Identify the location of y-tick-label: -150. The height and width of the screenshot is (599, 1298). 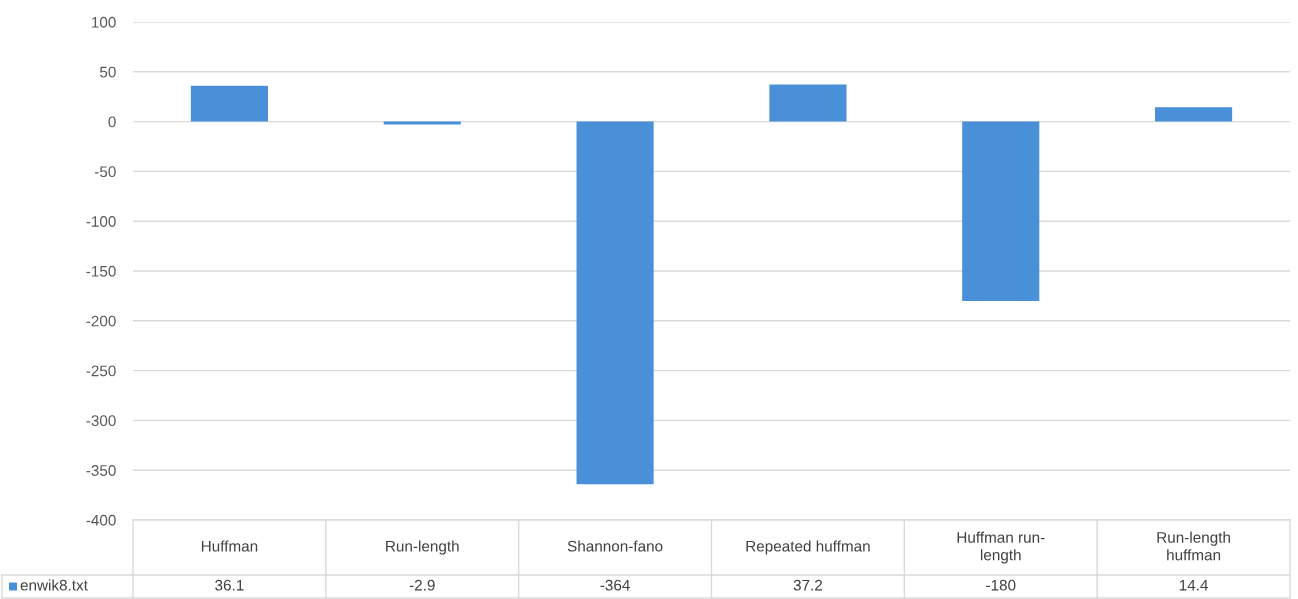
(101, 271).